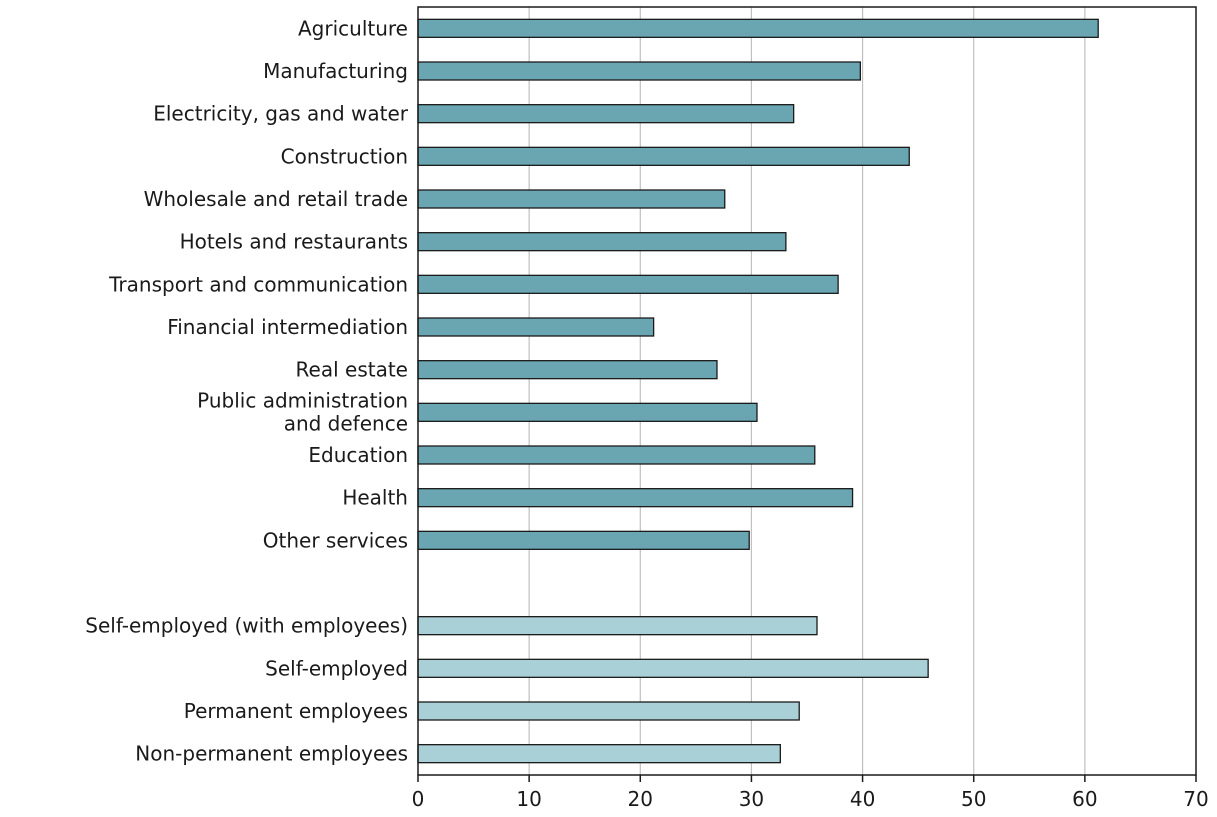  What do you see at coordinates (973, 799) in the screenshot?
I see `x-tick-label: 50` at bounding box center [973, 799].